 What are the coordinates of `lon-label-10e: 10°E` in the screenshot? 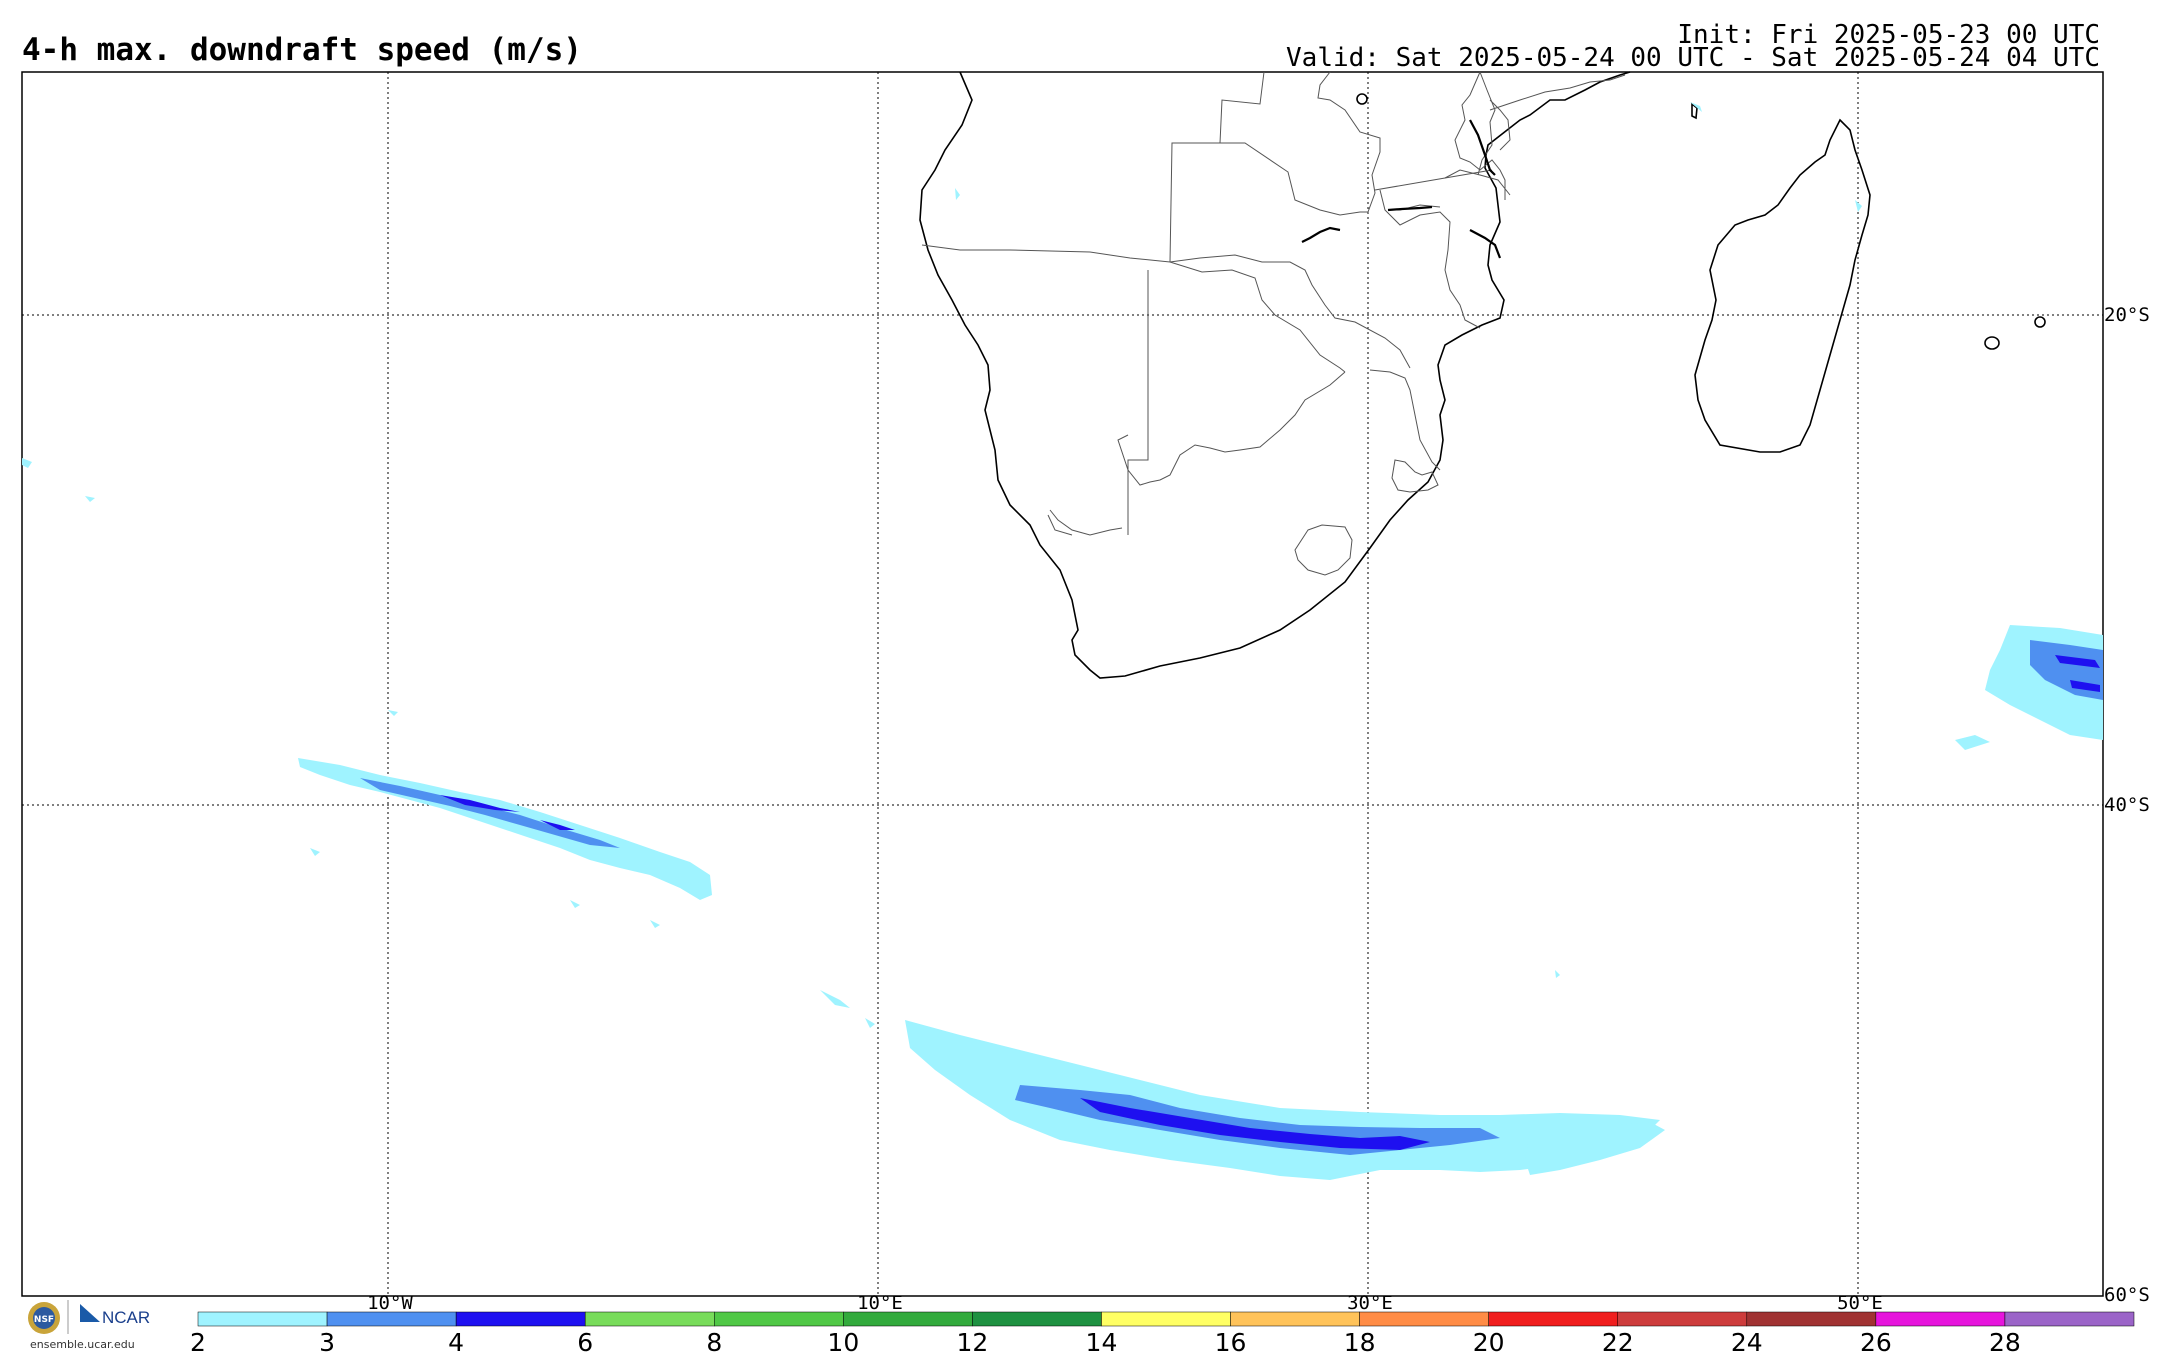 It's located at (880, 1303).